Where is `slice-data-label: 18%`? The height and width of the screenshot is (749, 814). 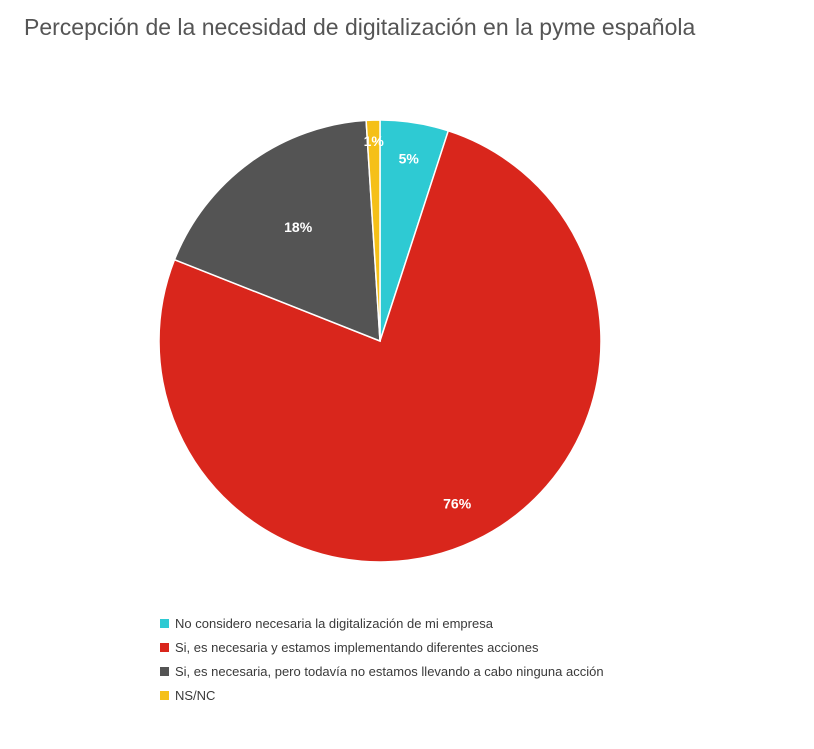
slice-data-label: 18% is located at coordinates (298, 227).